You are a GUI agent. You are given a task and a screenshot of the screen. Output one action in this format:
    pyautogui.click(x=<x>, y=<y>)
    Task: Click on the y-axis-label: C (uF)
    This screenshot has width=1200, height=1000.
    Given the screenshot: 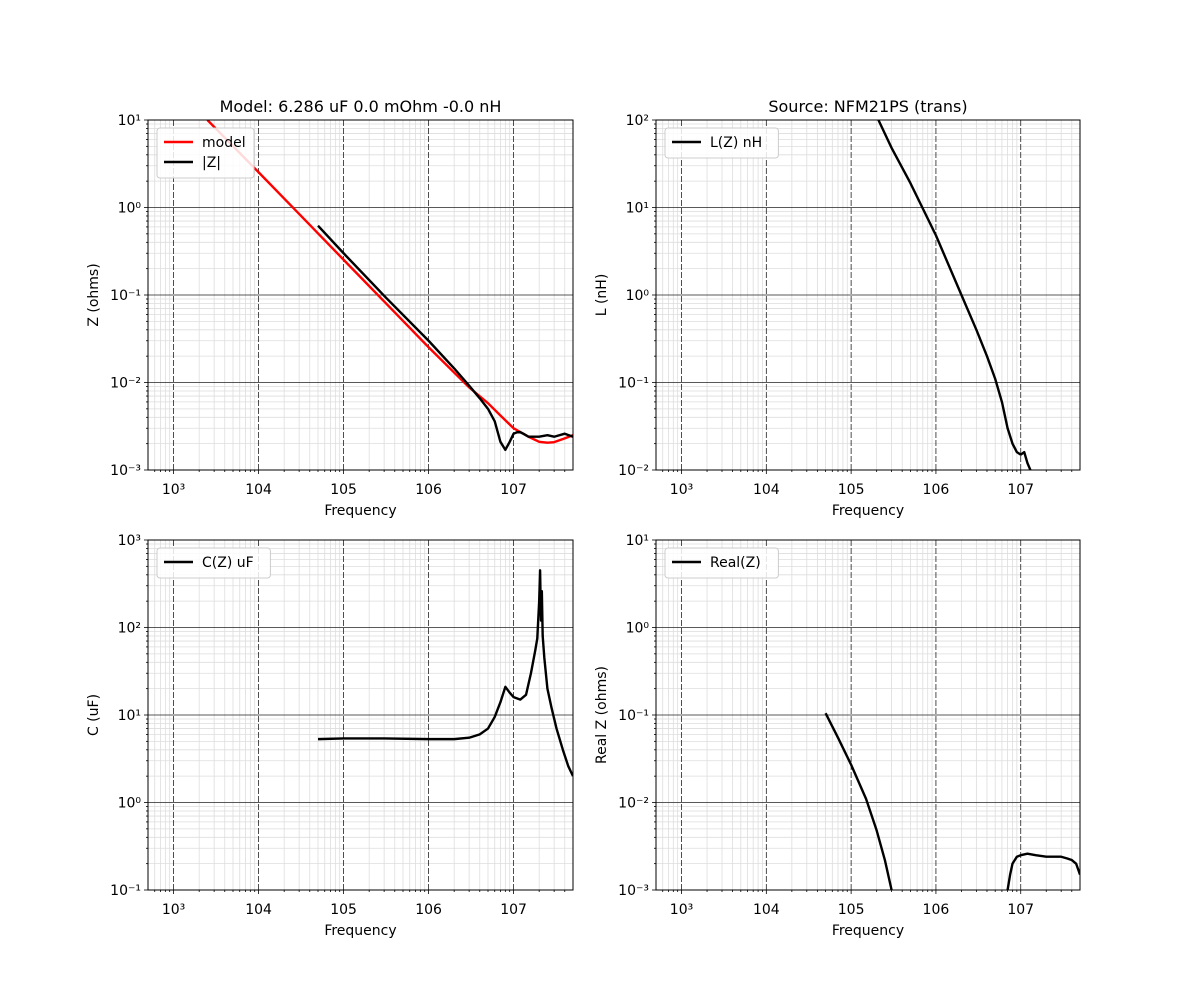 What is the action you would take?
    pyautogui.click(x=94, y=715)
    